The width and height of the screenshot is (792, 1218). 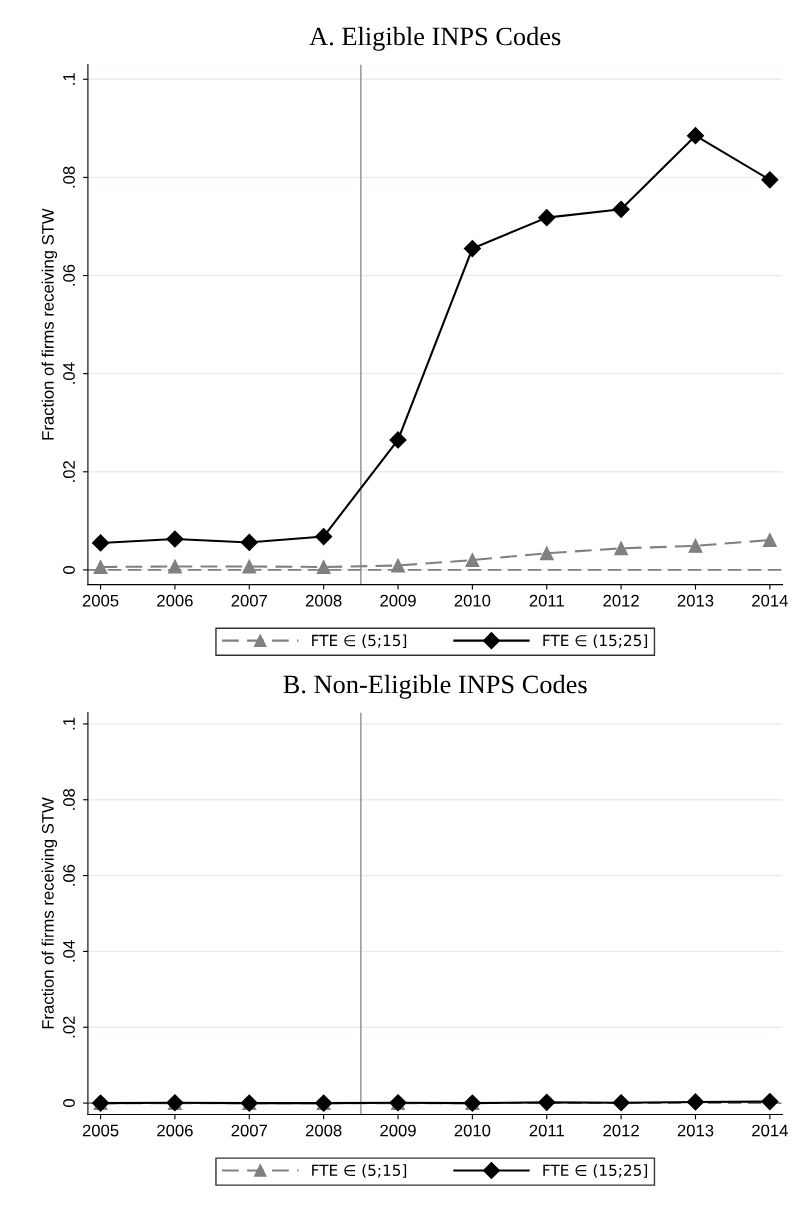 I want to click on chart-title: B. Non-Eligible INPS Codes, so click(x=435, y=686).